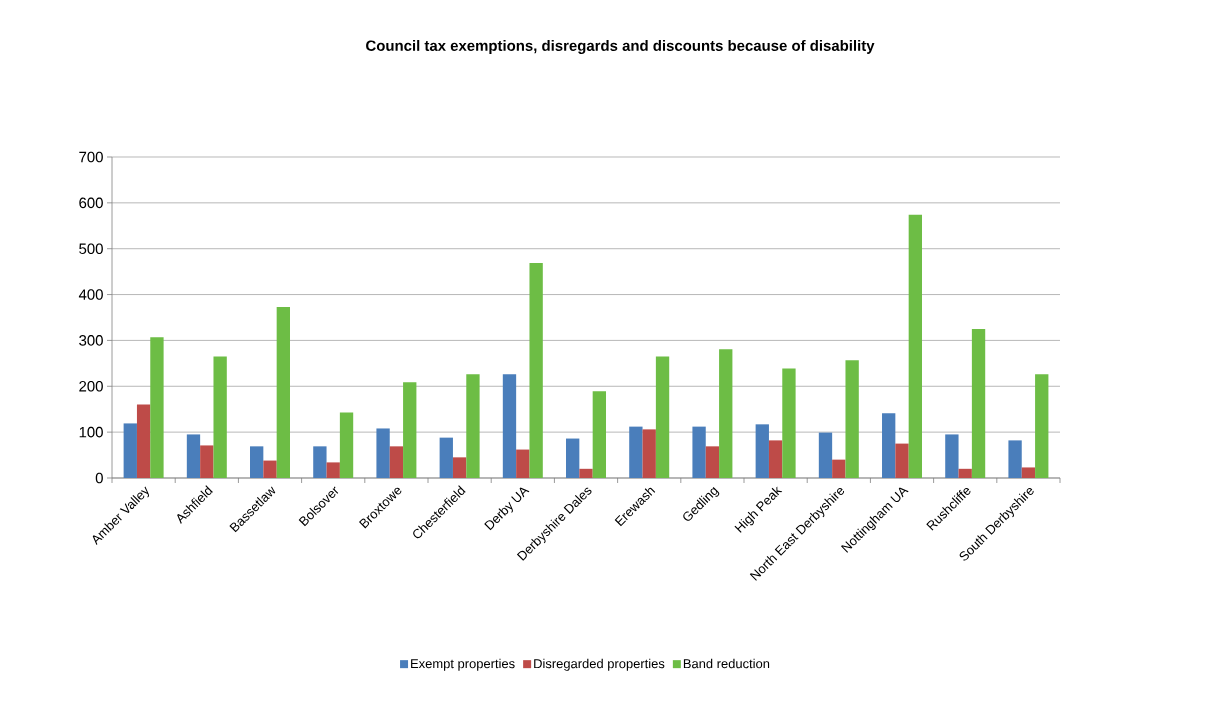  What do you see at coordinates (599, 664) in the screenshot?
I see `legend-label: Disregarded properties` at bounding box center [599, 664].